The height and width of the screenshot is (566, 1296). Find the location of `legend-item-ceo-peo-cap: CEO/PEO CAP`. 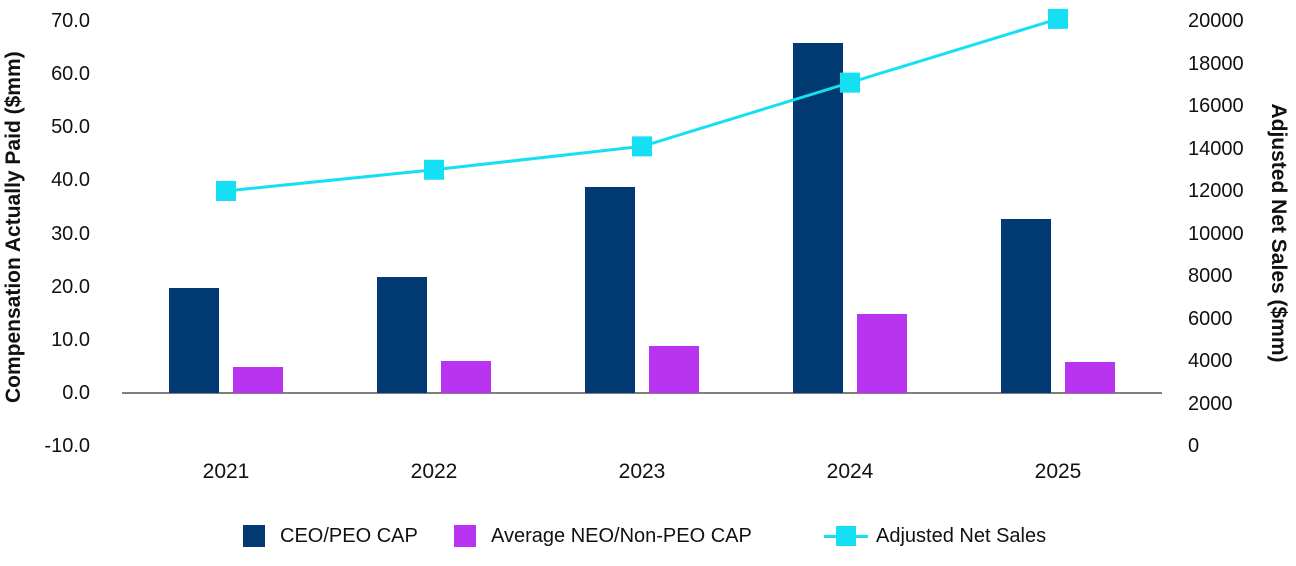

legend-item-ceo-peo-cap: CEO/PEO CAP is located at coordinates (330, 536).